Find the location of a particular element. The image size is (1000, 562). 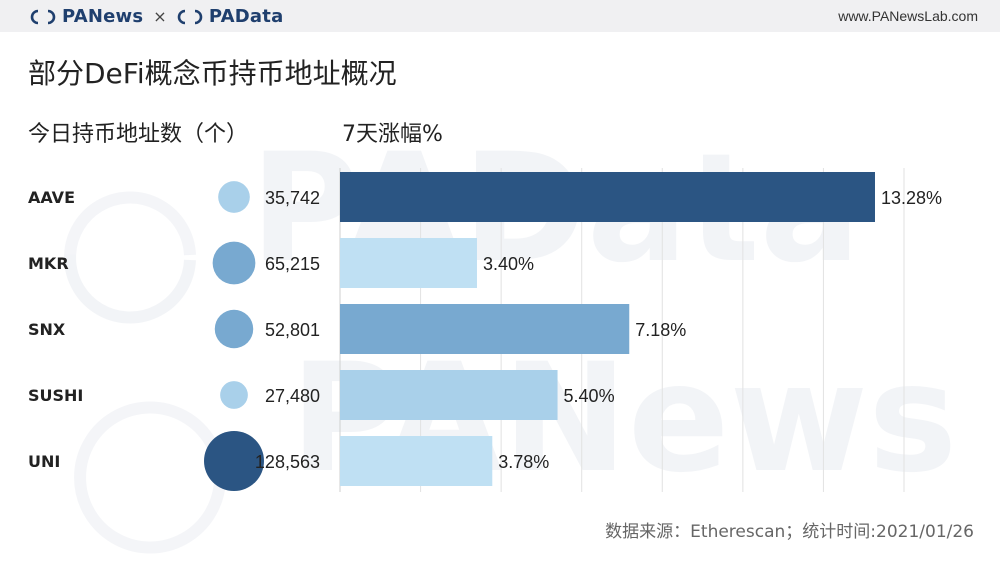

address-count-label: 52,801 is located at coordinates (292, 330).